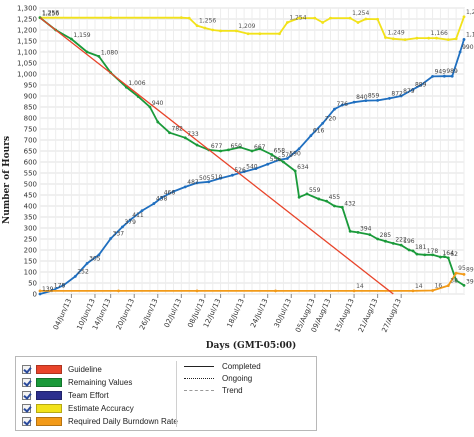 Image resolution: width=474 pixels, height=437 pixels. Describe the element at coordinates (100, 369) in the screenshot. I see `legend-item-guideline: Guideline` at that location.